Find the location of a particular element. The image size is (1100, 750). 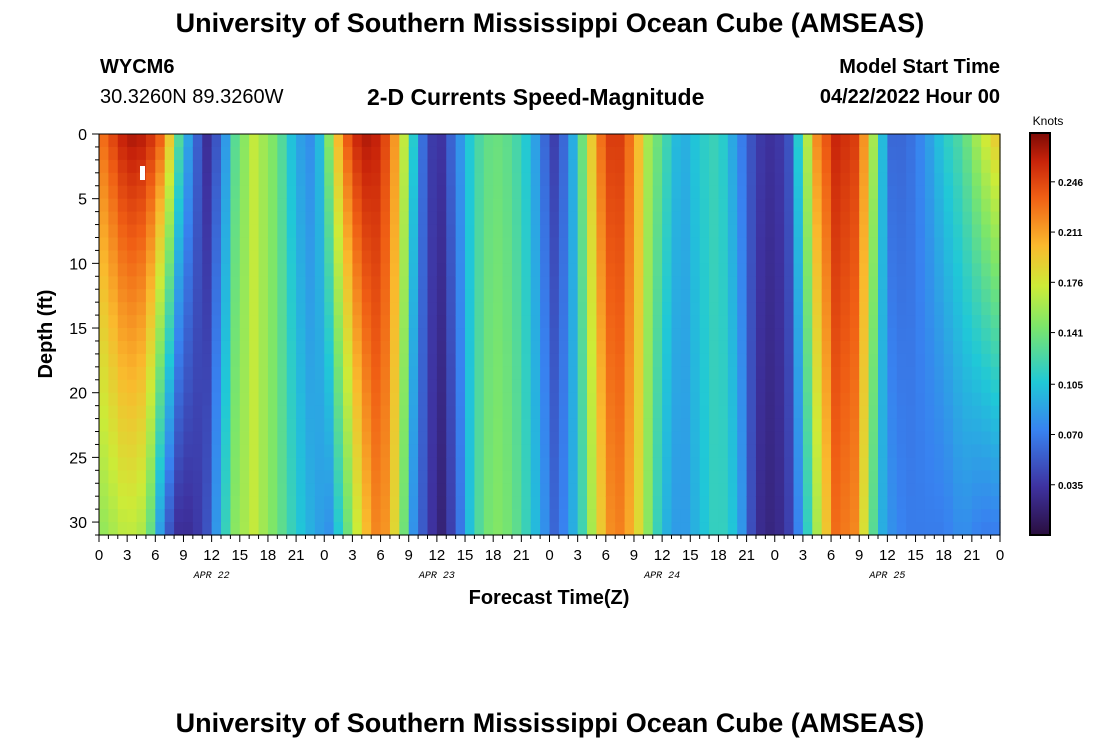

x-tick-label: 9 is located at coordinates (183, 555).